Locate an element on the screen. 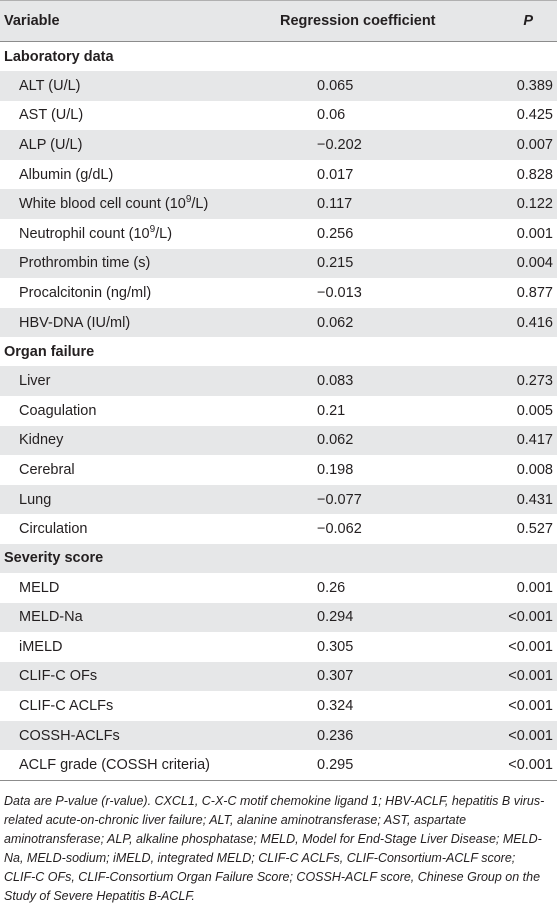  table-row: White blood cell count (109/L) 0.117 0.122 is located at coordinates (278, 204).